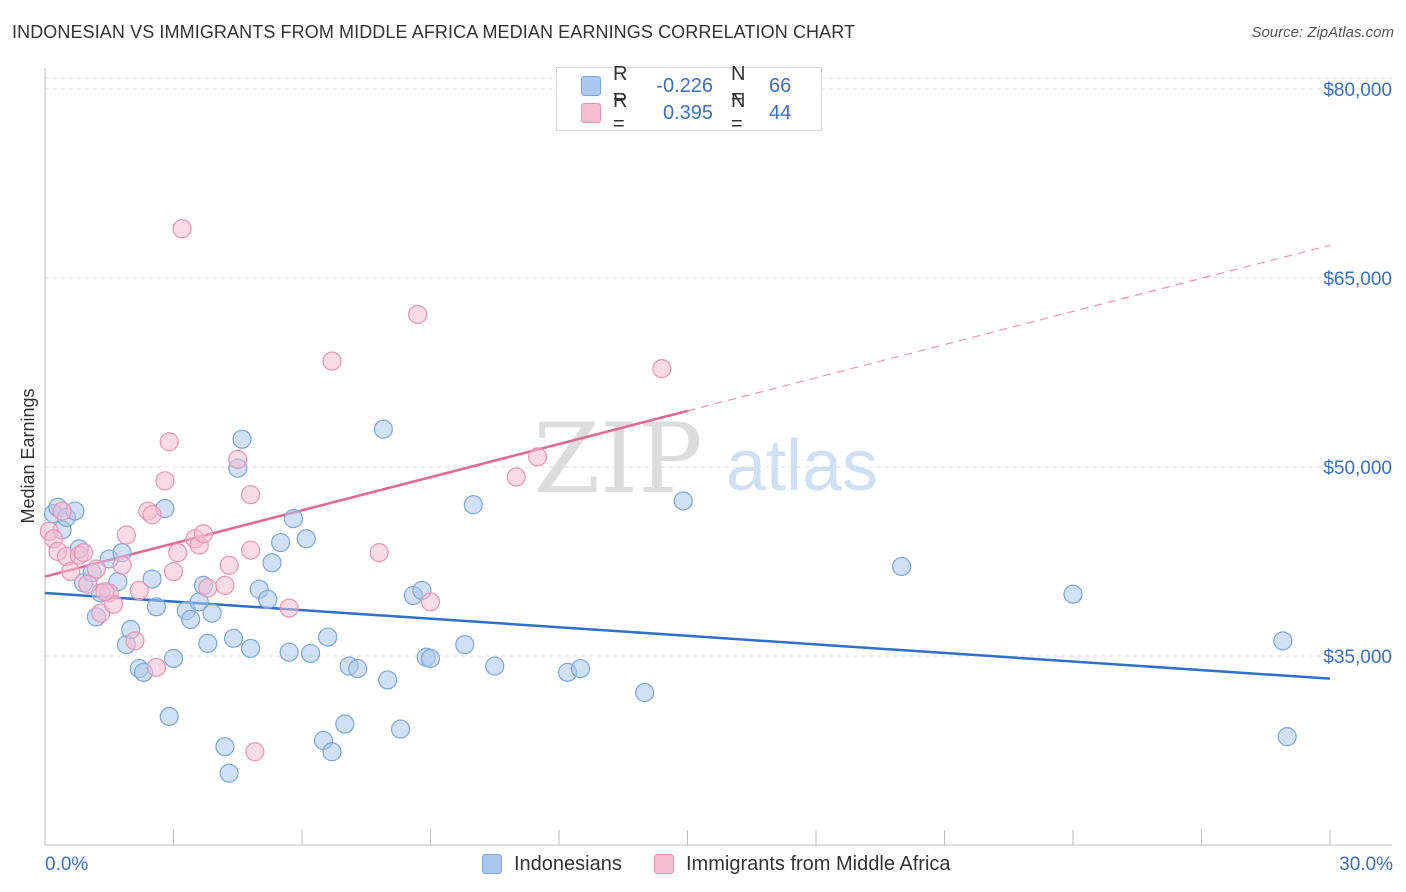 This screenshot has height=892, width=1406. What do you see at coordinates (664, 864) in the screenshot?
I see `series-swatch-middle-africa` at bounding box center [664, 864].